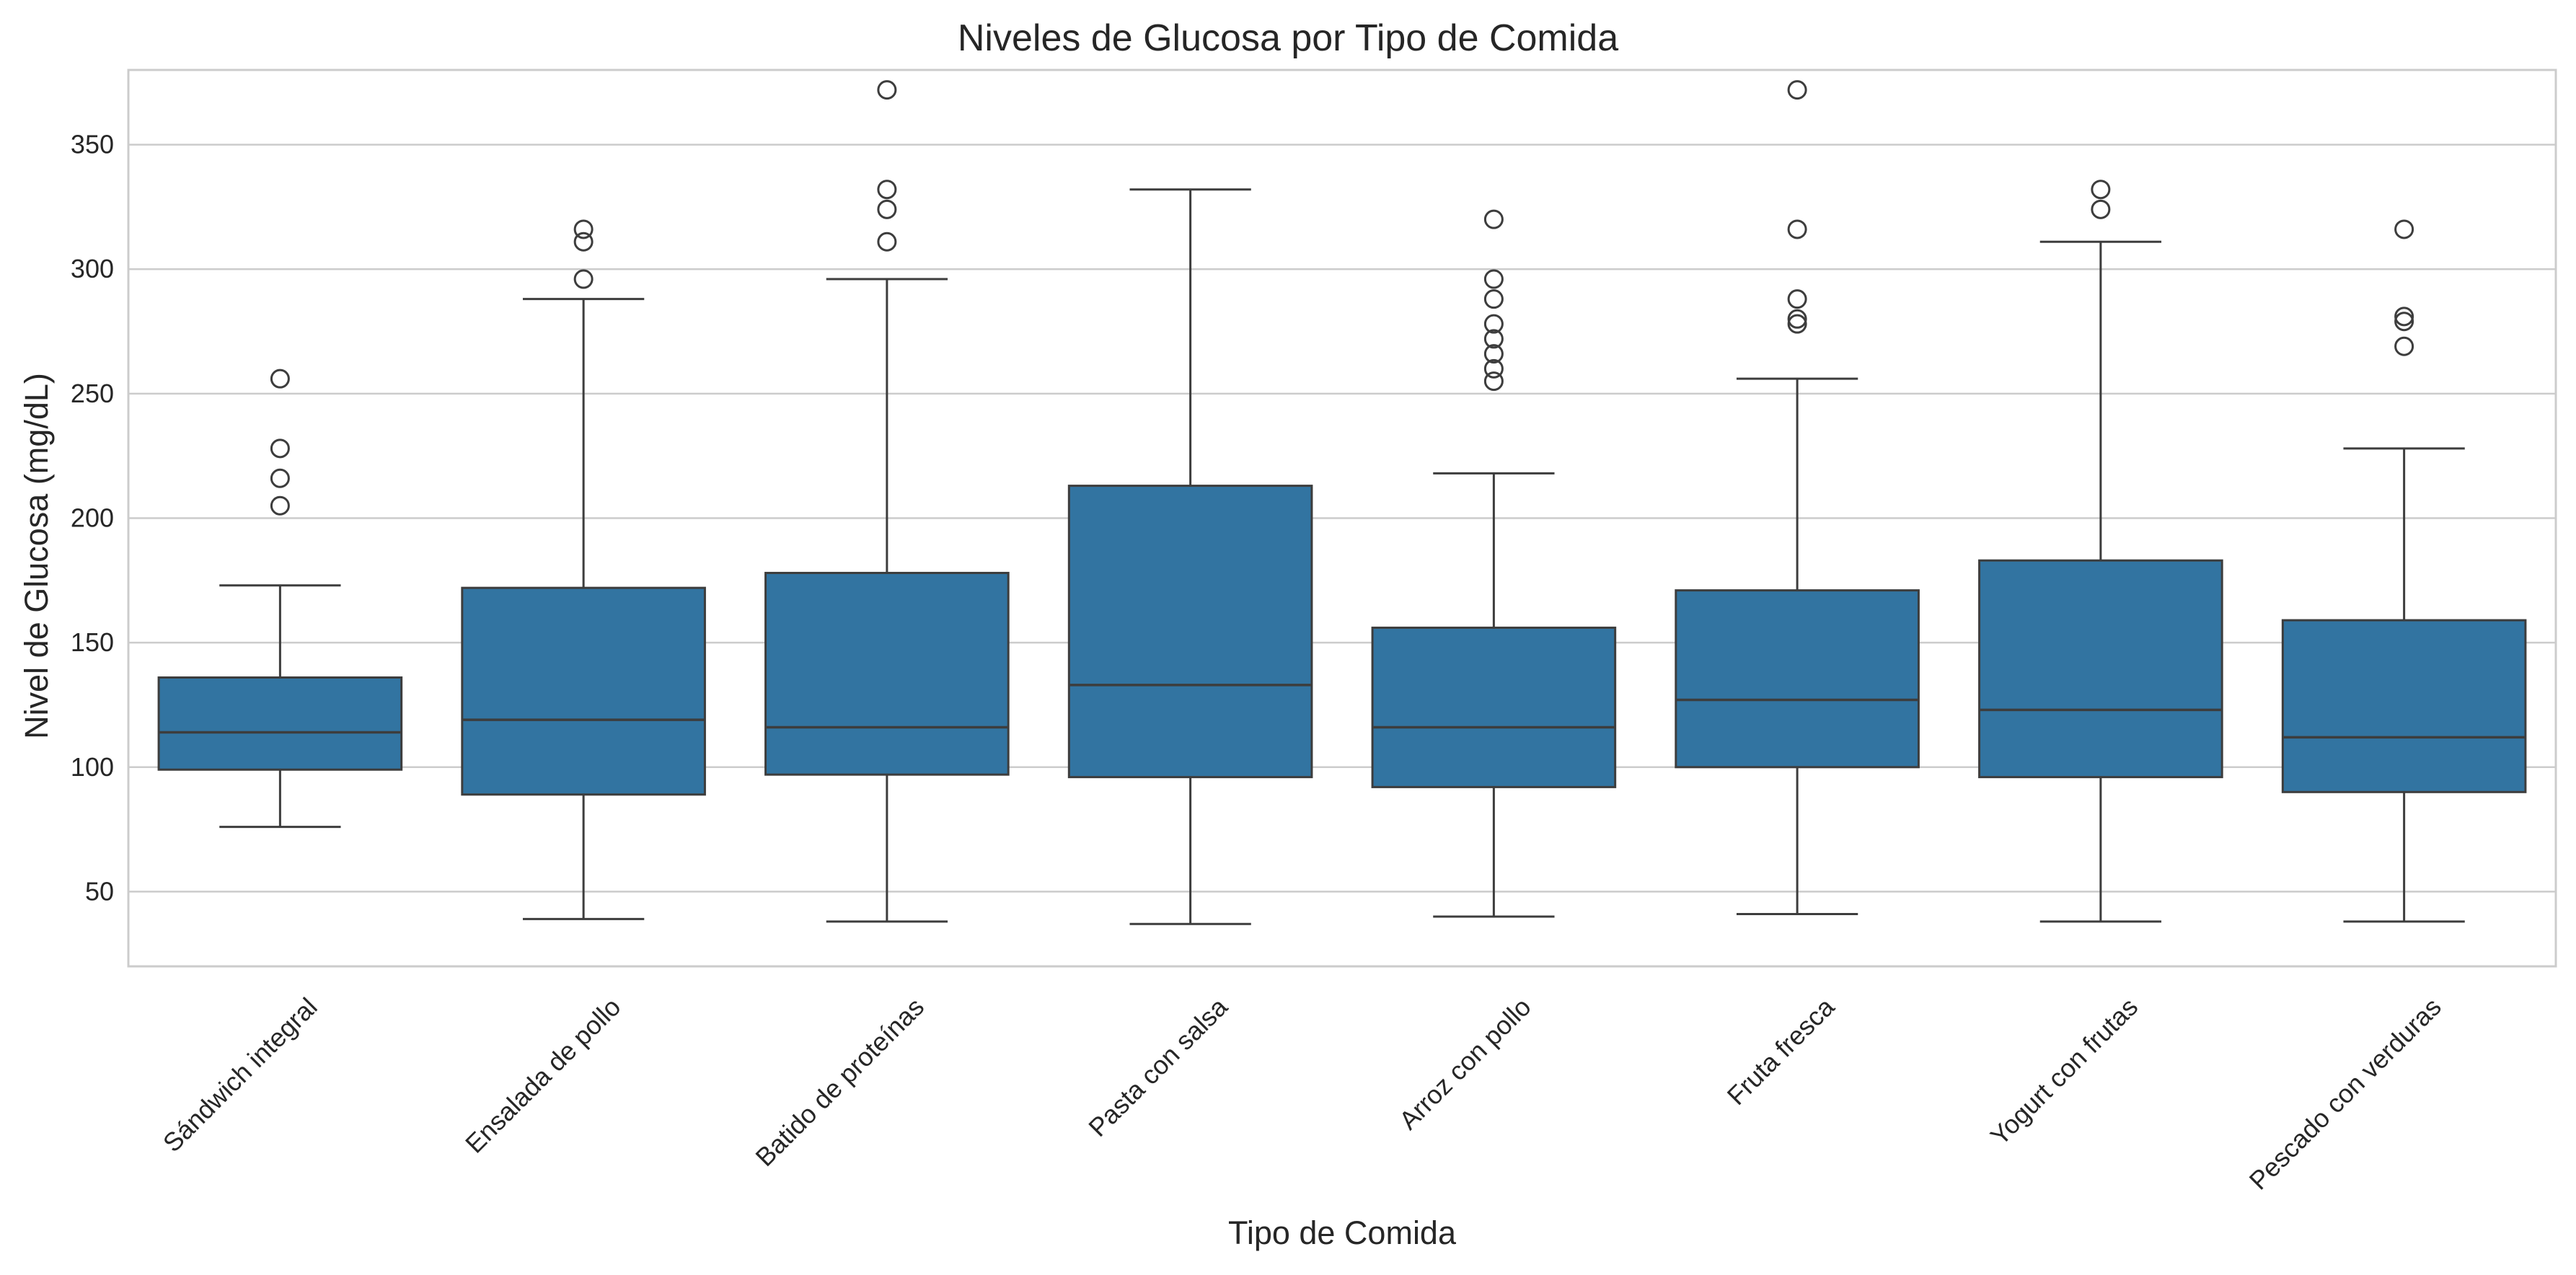  I want to click on x-tick-label: Fruta fresca, so click(1780, 1051).